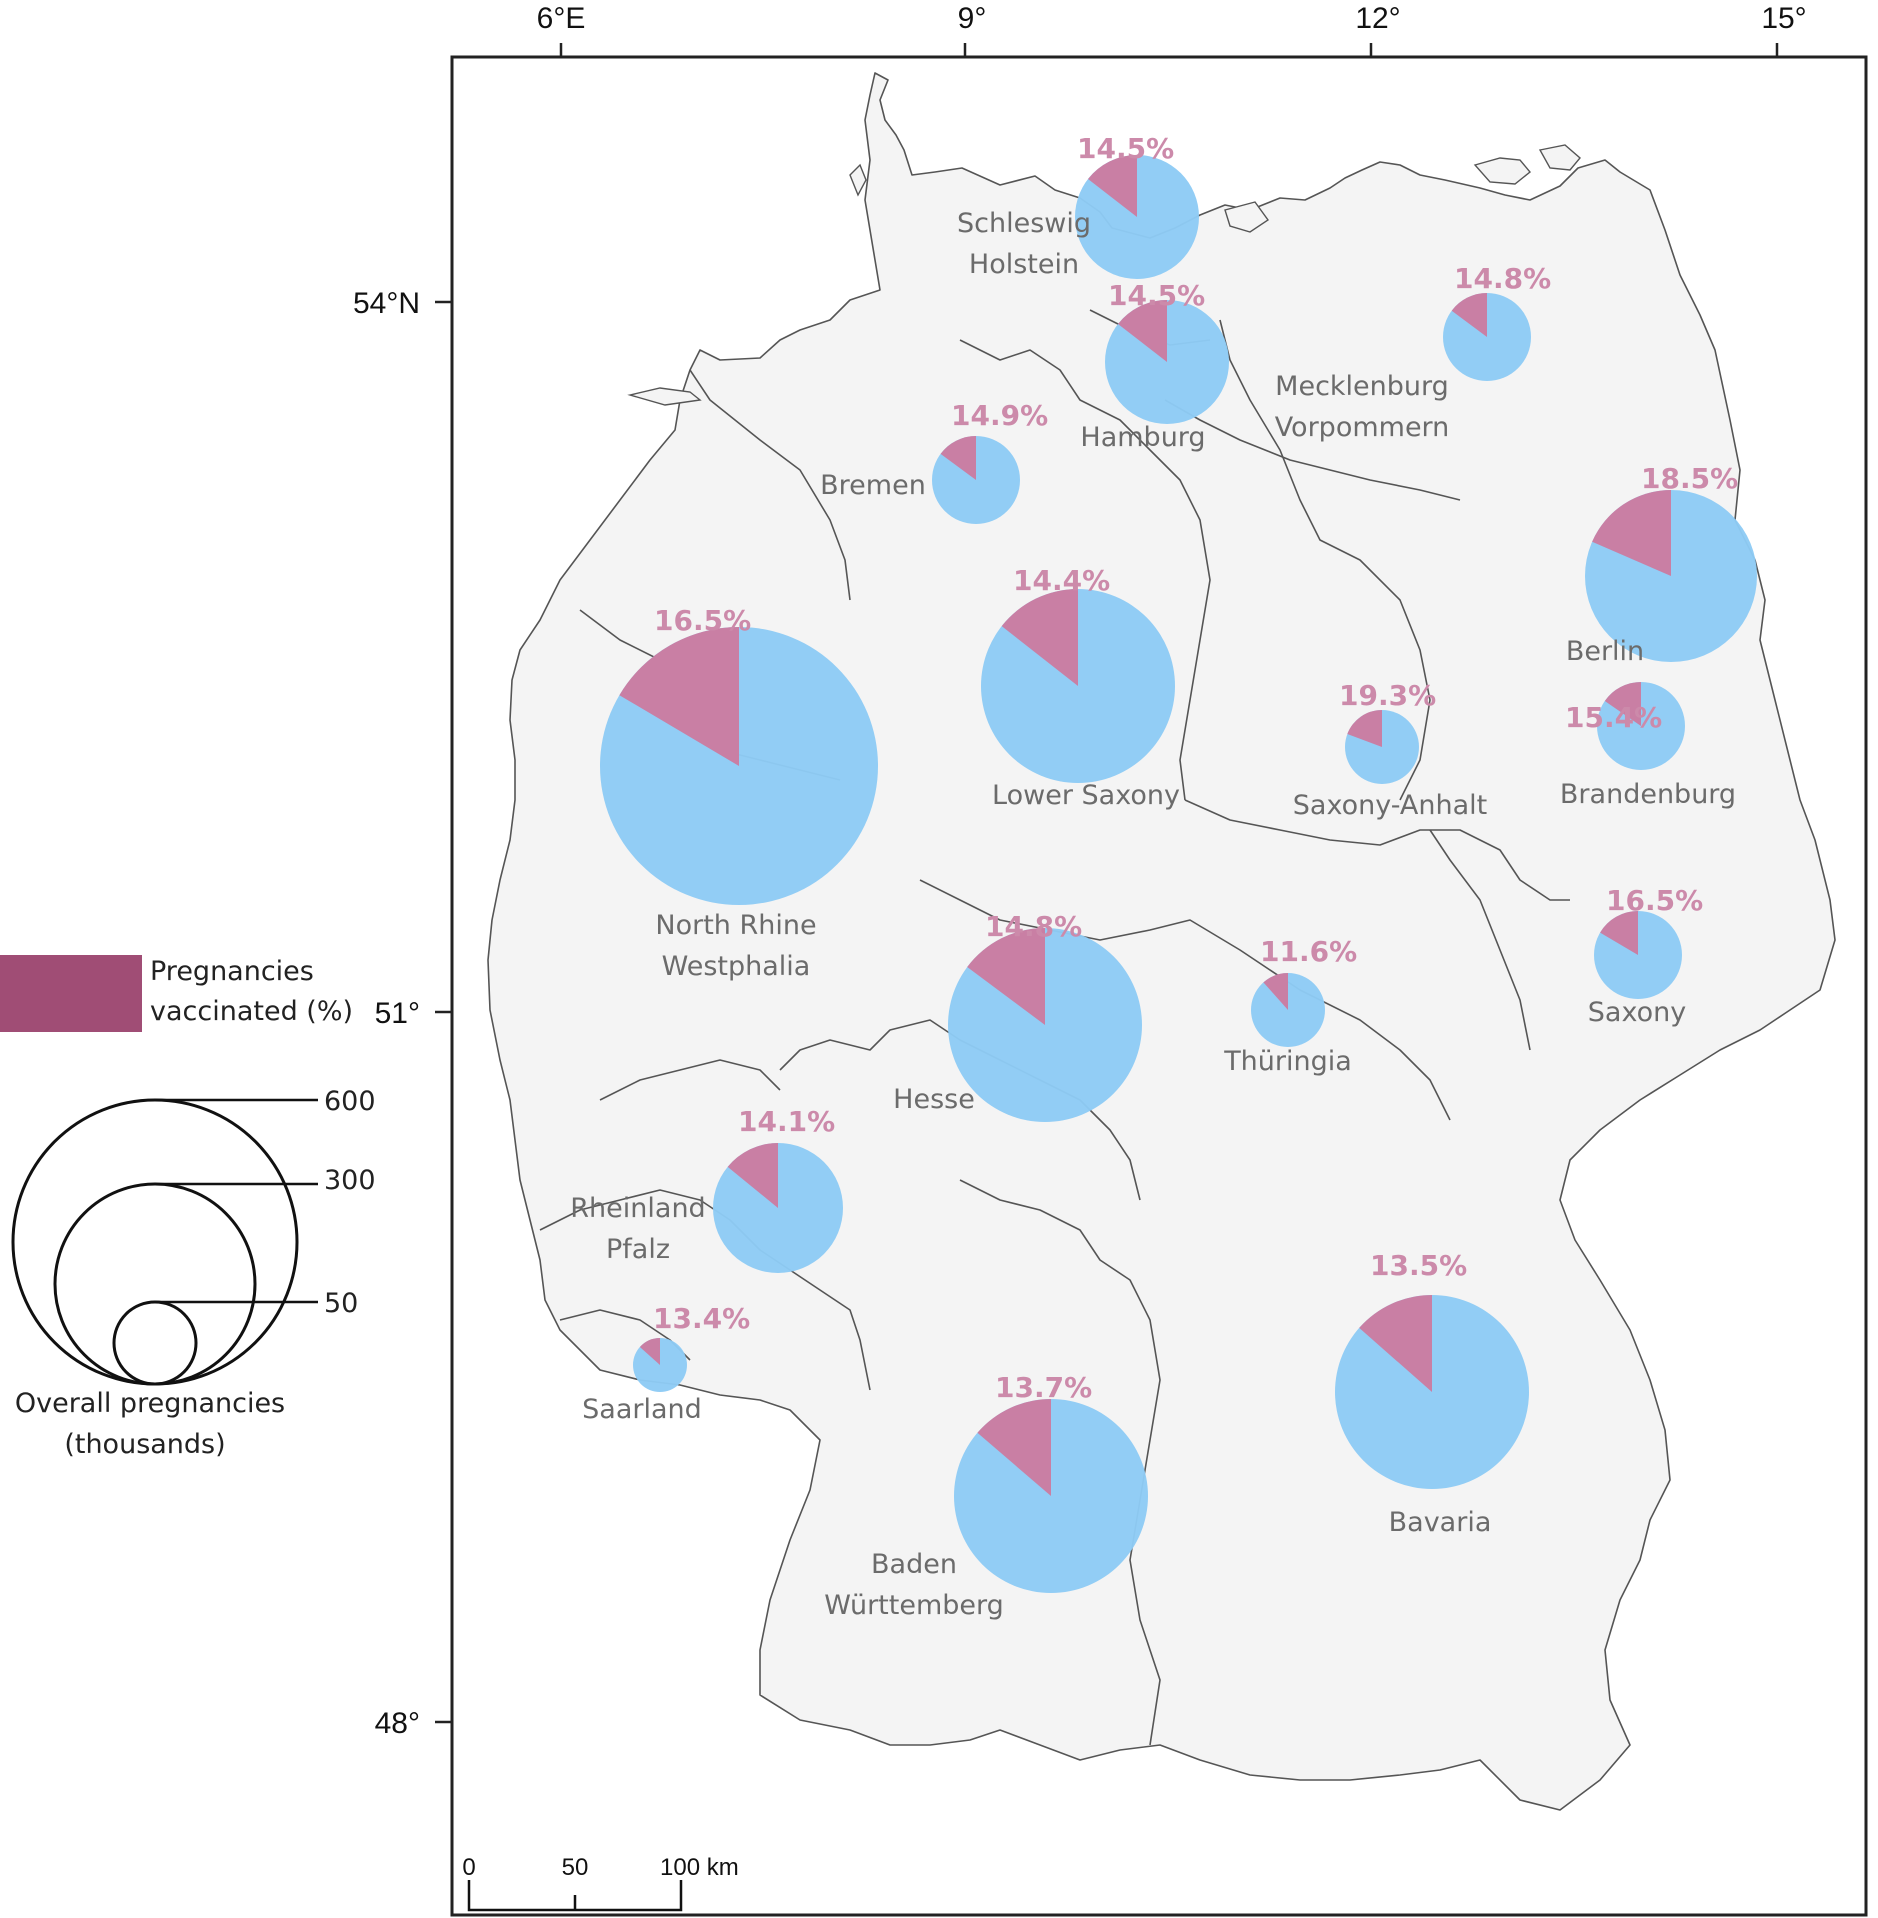 This screenshot has height=1918, width=1878. Describe the element at coordinates (1308, 951) in the screenshot. I see `pct-label: 11.6%` at that location.